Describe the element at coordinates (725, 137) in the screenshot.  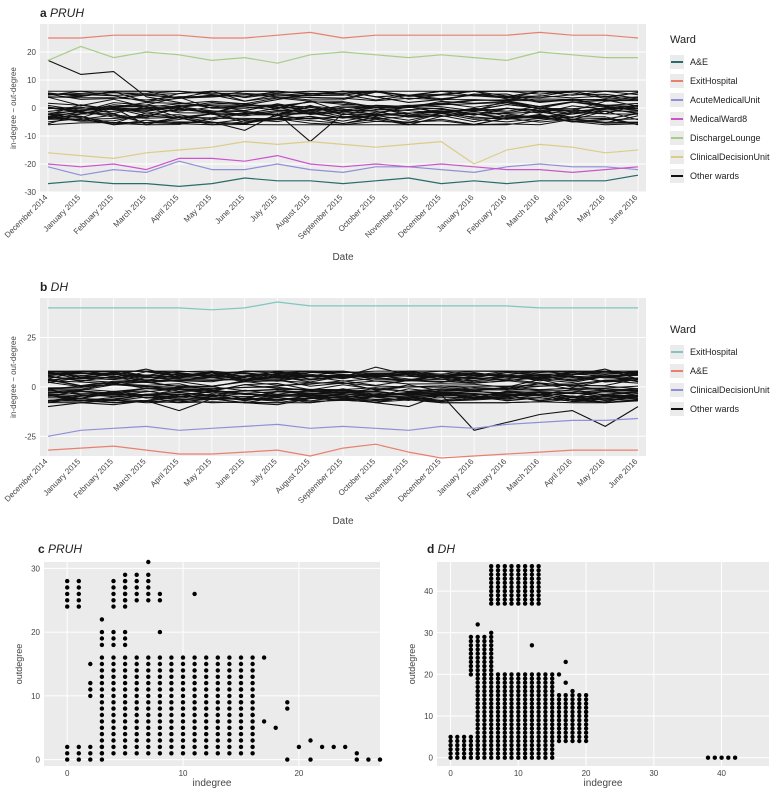
I see `legend-label: DischargeLounge` at that location.